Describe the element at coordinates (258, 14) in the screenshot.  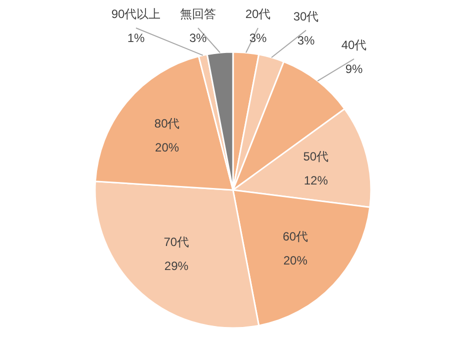
I see `slice-label: 20代` at that location.